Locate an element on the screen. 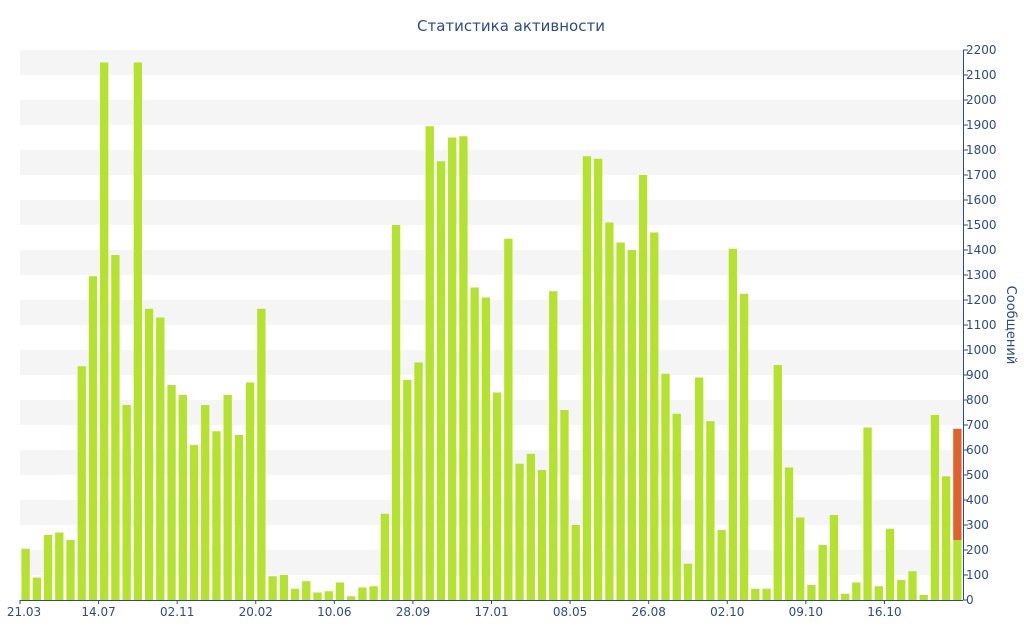  x-tick-label: 17.01 is located at coordinates (491, 612).